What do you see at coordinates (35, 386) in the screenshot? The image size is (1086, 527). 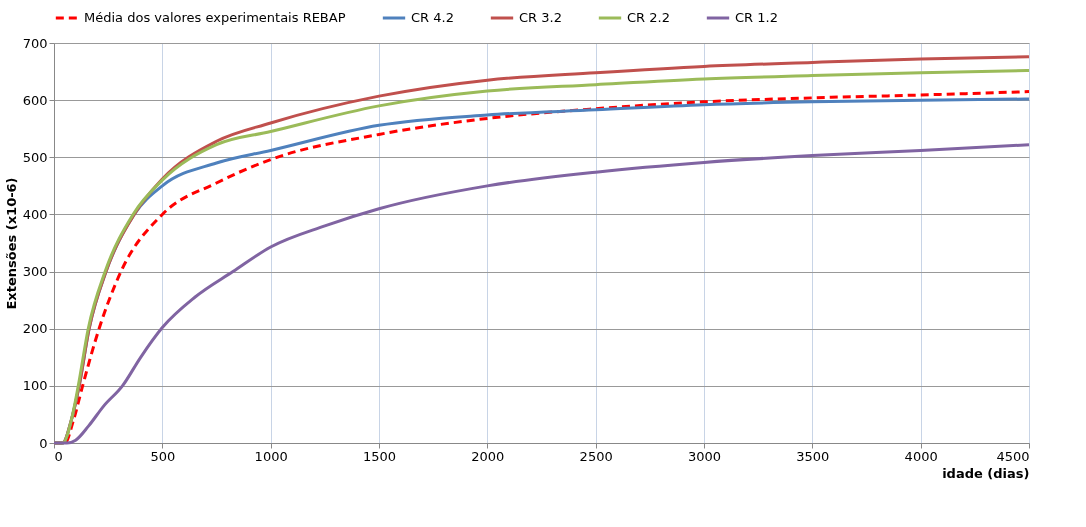 I see `y-tick-label: 100` at bounding box center [35, 386].